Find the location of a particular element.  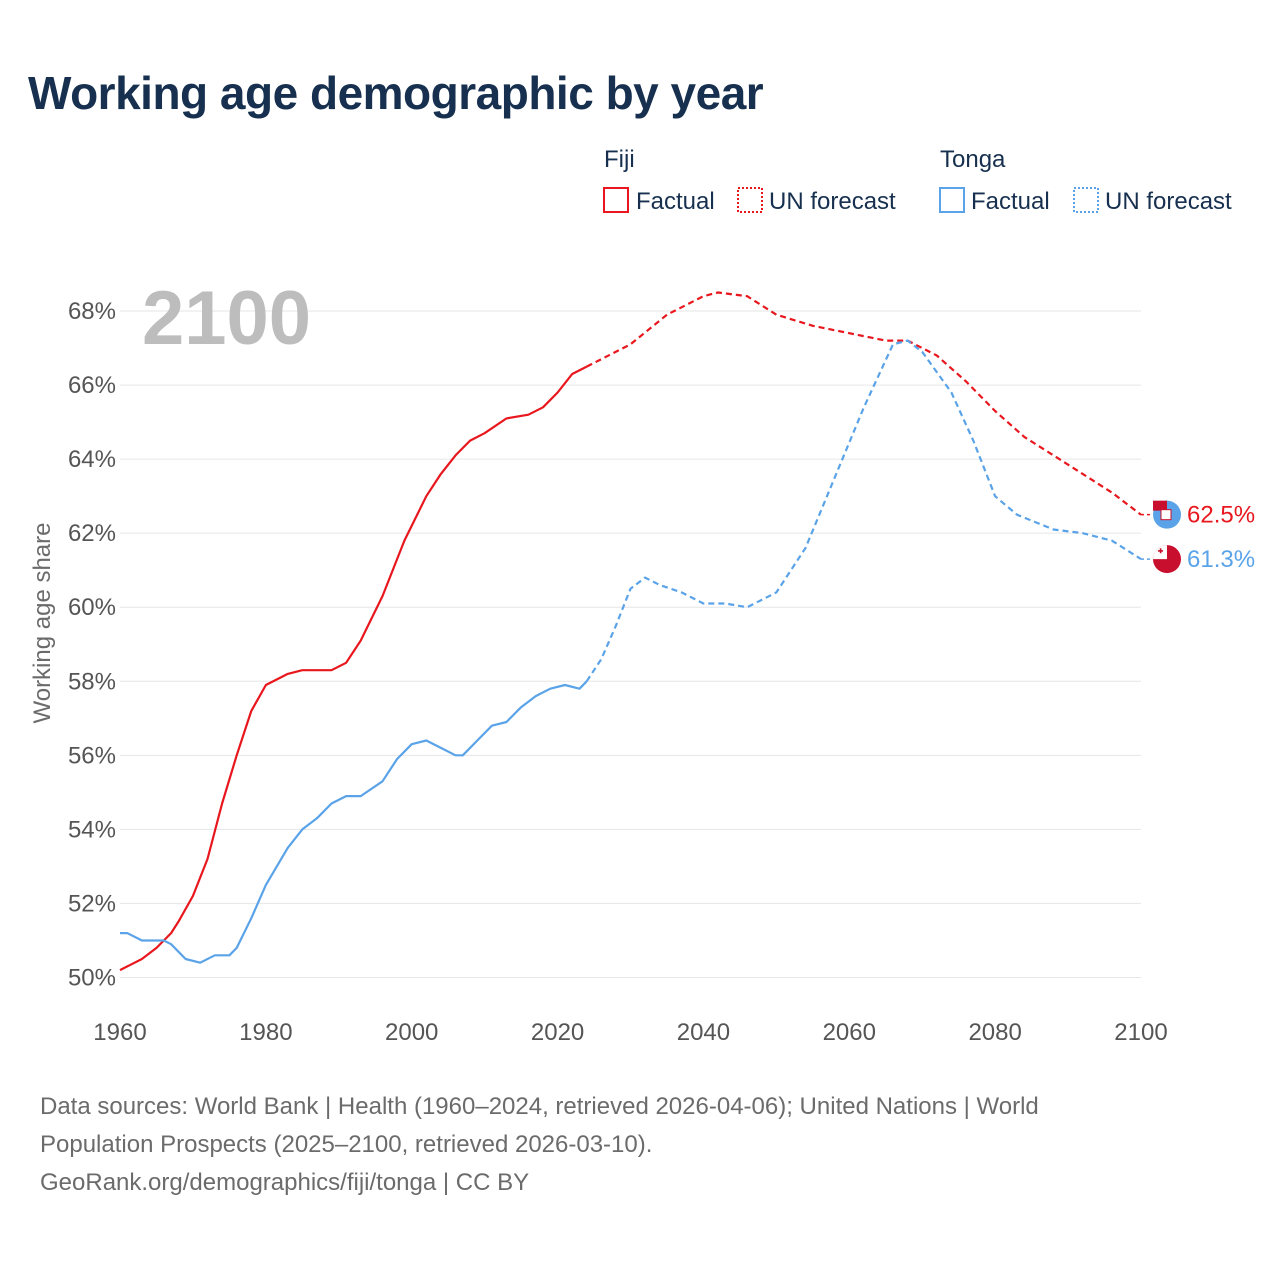

y-tick-label: 62% is located at coordinates (92, 533).